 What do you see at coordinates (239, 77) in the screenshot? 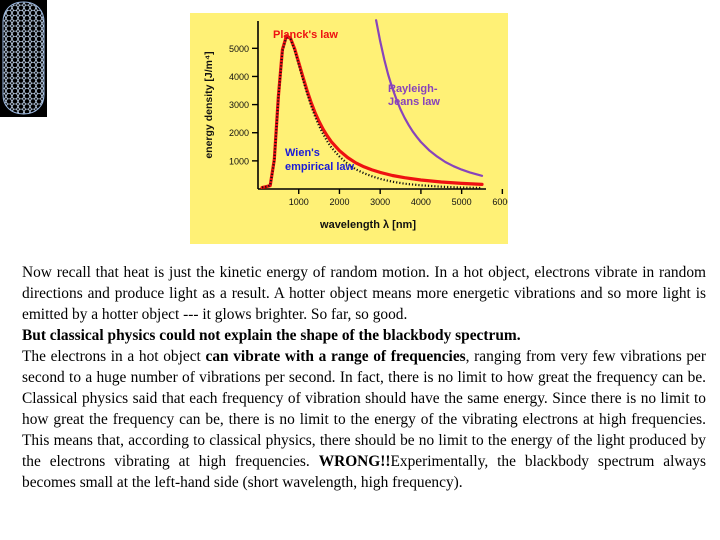
I see `y-tick-label: 4000` at bounding box center [239, 77].